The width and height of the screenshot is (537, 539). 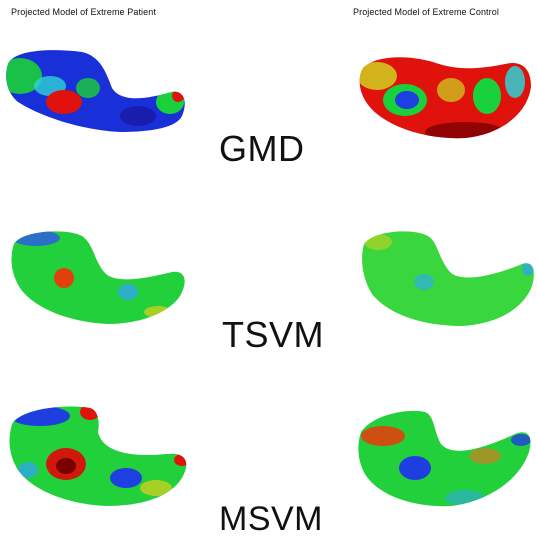 What do you see at coordinates (98, 456) in the screenshot?
I see `msvm-patient-surface` at bounding box center [98, 456].